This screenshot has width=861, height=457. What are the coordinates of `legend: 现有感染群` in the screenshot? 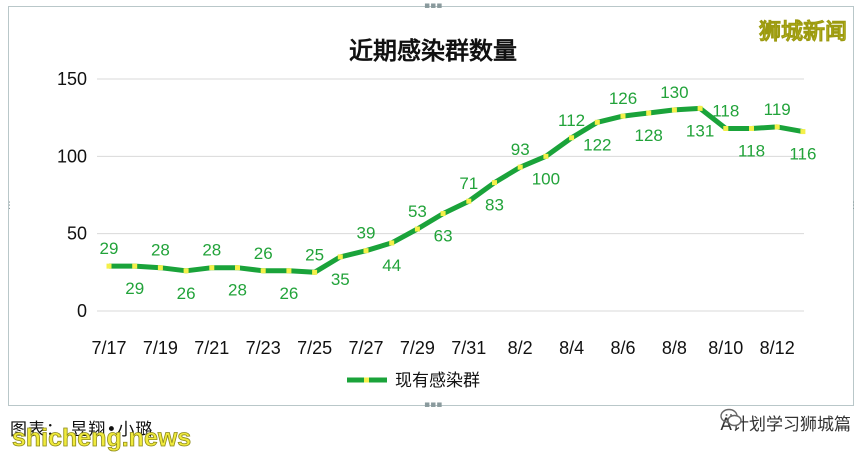 It's located at (413, 381).